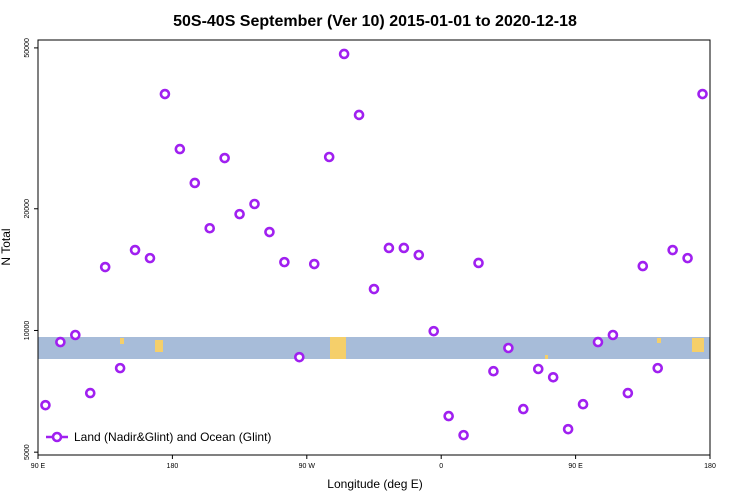 This screenshot has height=500, width=750. I want to click on x-axis-label: Longitude (deg E), so click(374, 484).